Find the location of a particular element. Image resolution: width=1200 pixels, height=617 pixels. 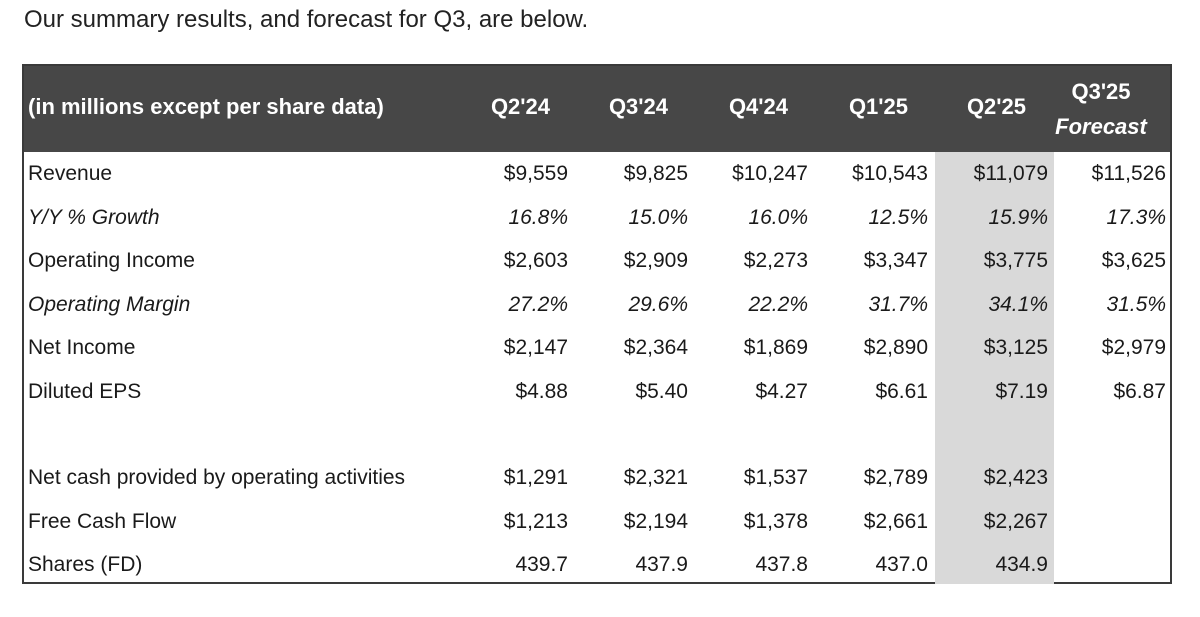

table-cell: $4.27 is located at coordinates (781, 391).